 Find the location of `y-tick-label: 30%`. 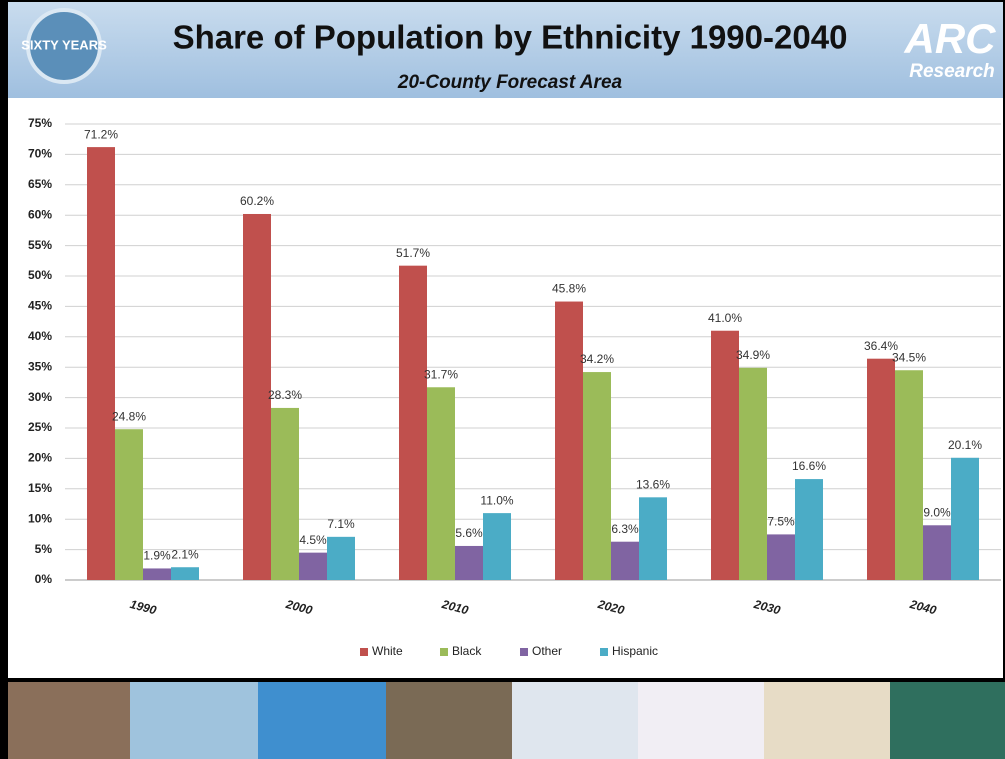

y-tick-label: 30% is located at coordinates (40, 397).